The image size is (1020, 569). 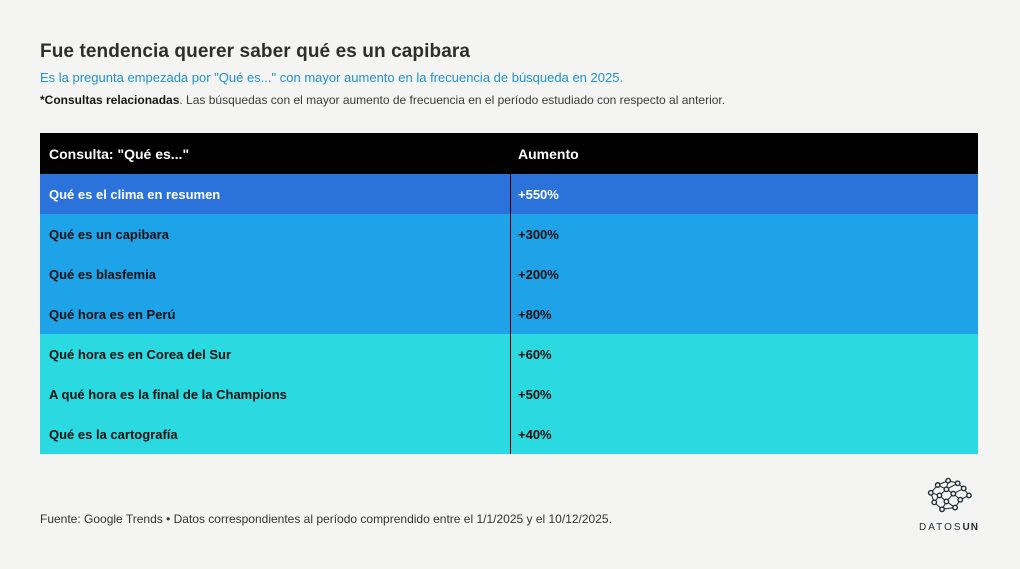 I want to click on cell-consulta: Qué es el clima en resumen, so click(x=135, y=194).